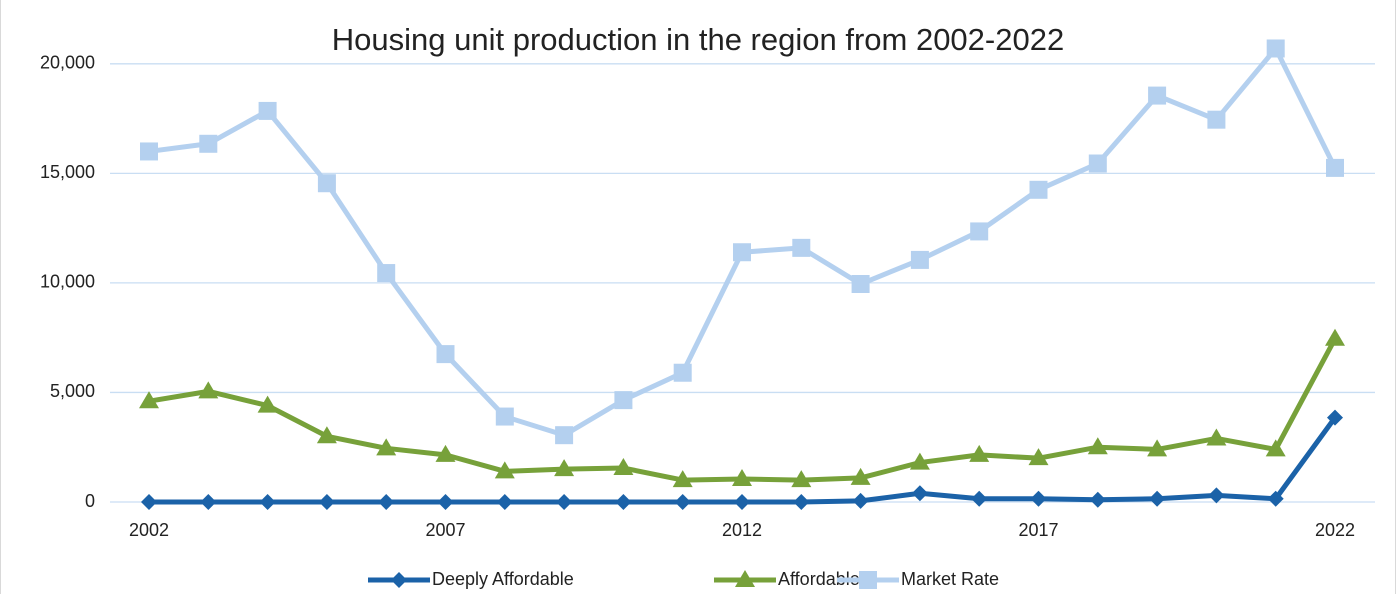  Describe the element at coordinates (72, 391) in the screenshot. I see `y-tick-label: 5,000` at that location.